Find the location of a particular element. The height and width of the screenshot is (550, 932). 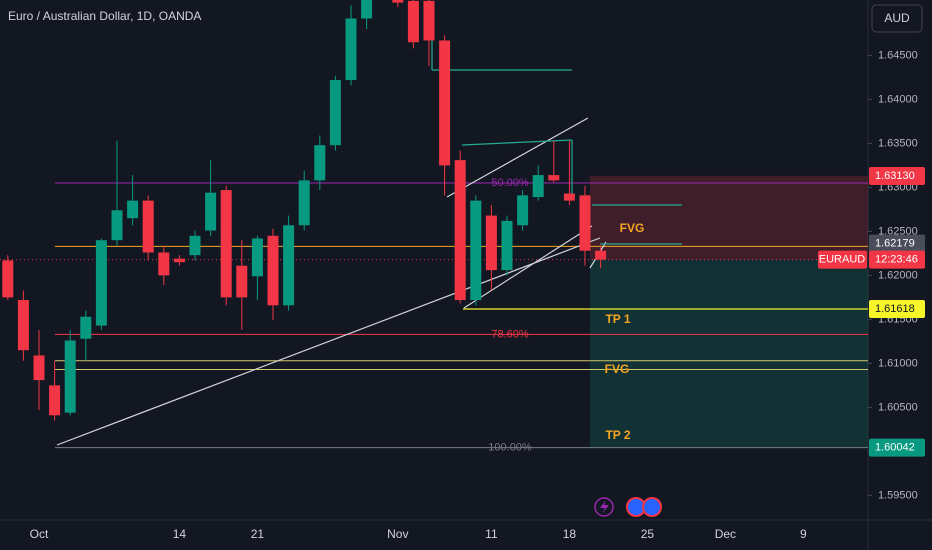

x-tick-label: Dec is located at coordinates (725, 534).